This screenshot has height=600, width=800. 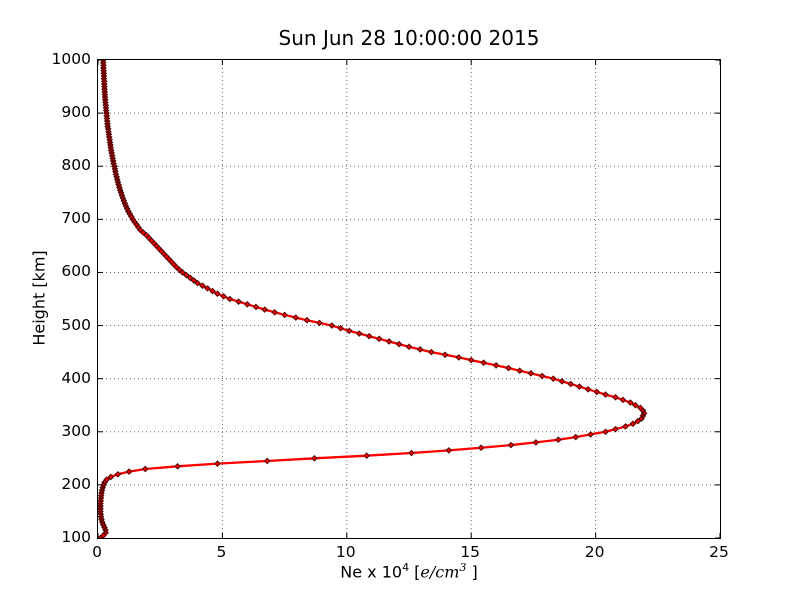 What do you see at coordinates (71, 59) in the screenshot?
I see `y-tick-label-1000: 1000` at bounding box center [71, 59].